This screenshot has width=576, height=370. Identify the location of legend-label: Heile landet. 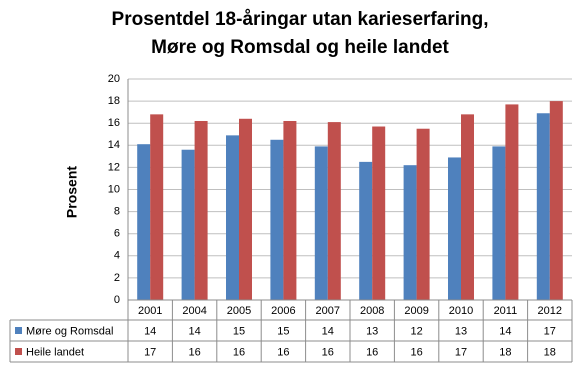
(55, 352).